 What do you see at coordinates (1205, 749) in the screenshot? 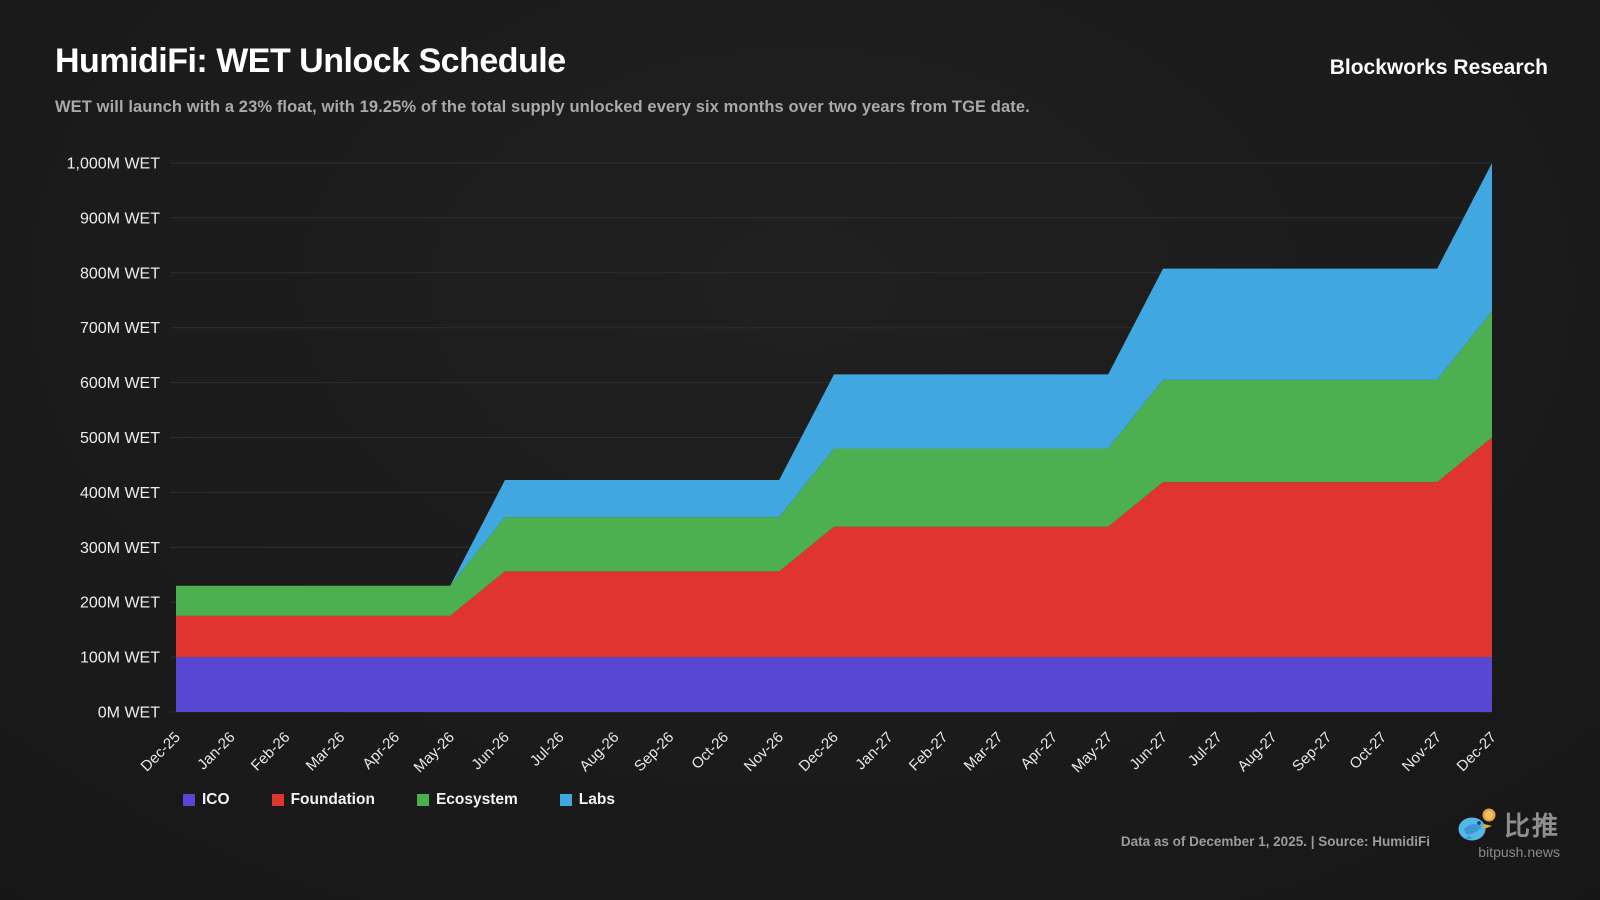
I see `svg-text: Jul-27` at bounding box center [1205, 749].